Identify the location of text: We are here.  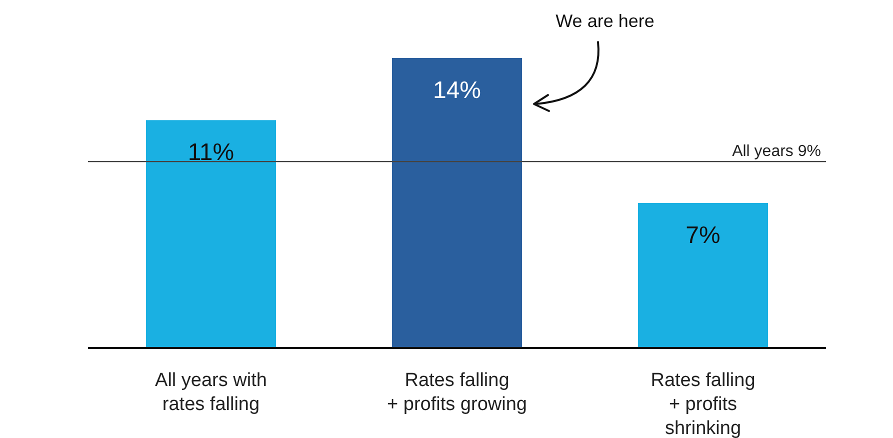
(605, 21).